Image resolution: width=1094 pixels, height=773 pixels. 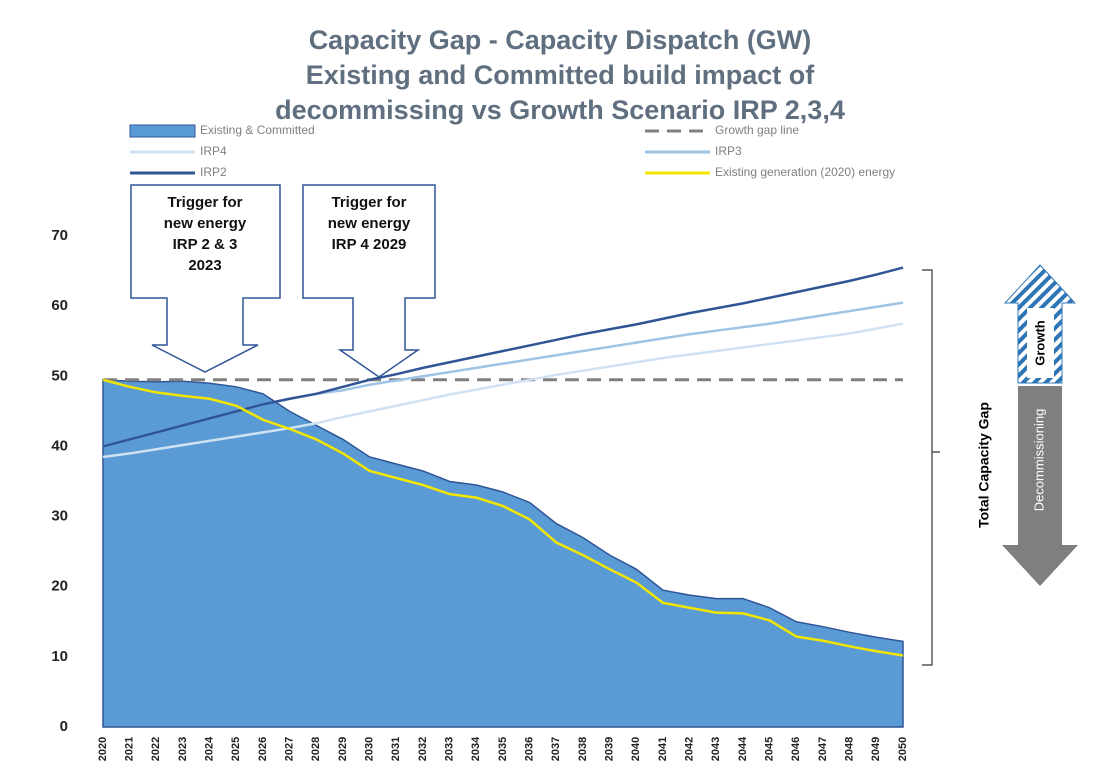 I want to click on x-tick-label: 2046, so click(x=796, y=749).